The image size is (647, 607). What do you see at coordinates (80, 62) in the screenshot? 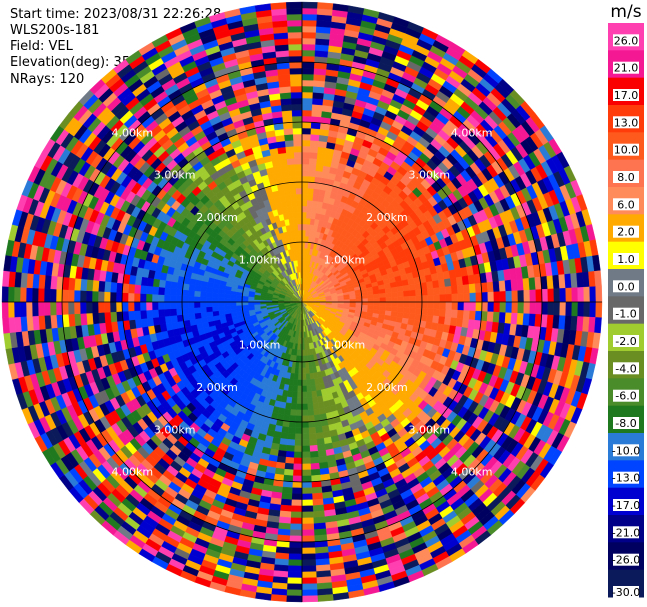
I see `elevation-label: Elevation(deg): 35.30` at bounding box center [80, 62].